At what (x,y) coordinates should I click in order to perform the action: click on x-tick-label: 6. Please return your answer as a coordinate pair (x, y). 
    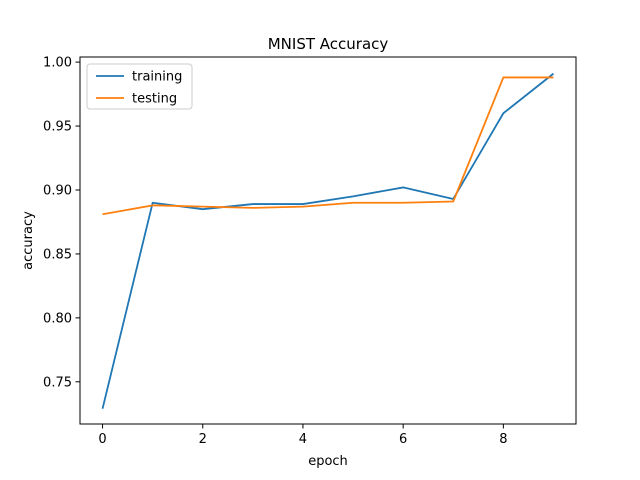
    Looking at the image, I should click on (403, 439).